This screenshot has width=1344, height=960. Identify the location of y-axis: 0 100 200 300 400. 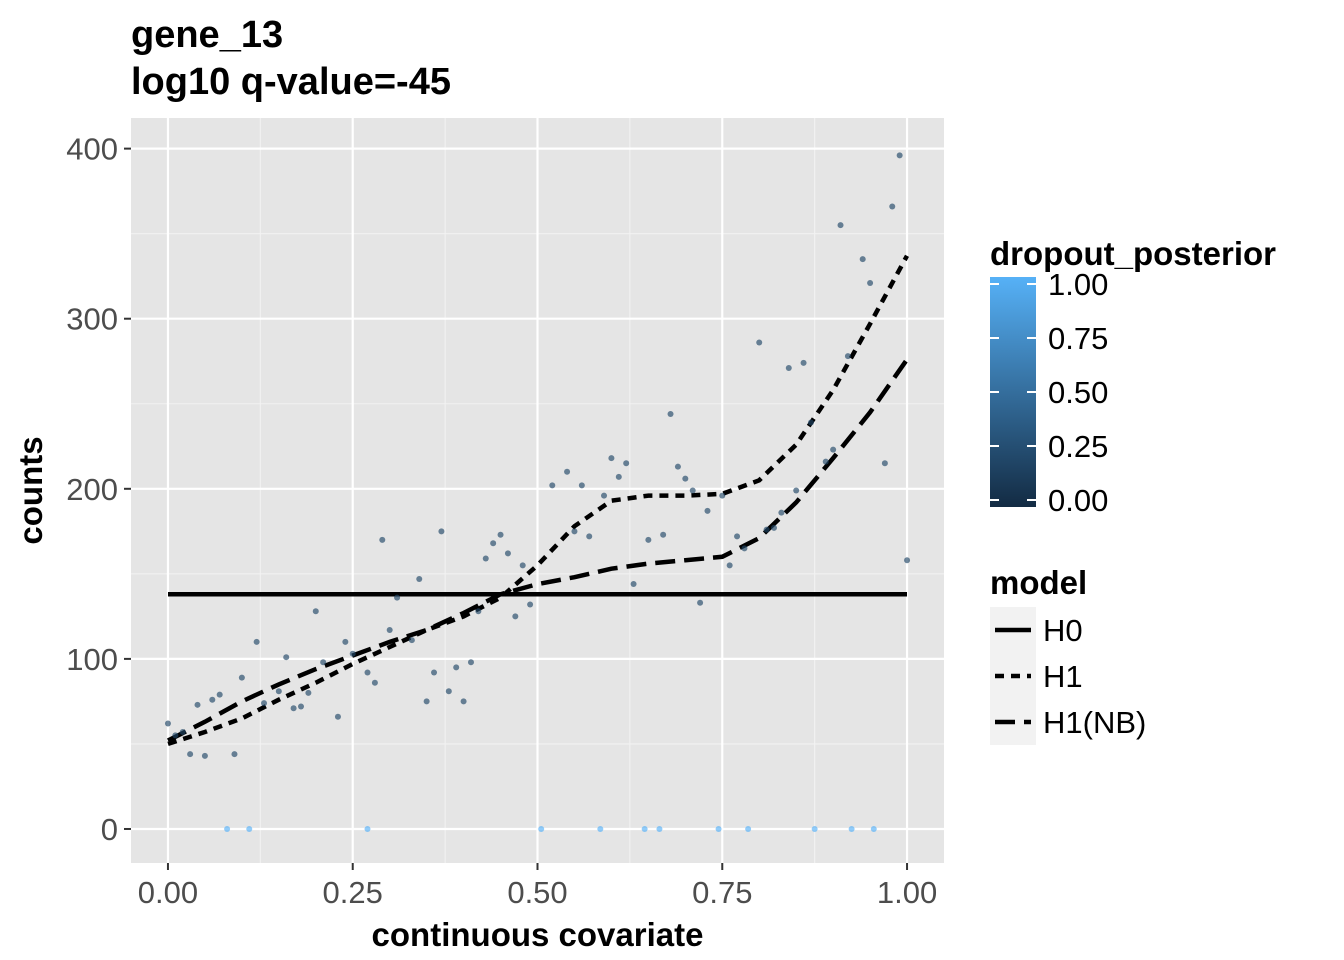
(98, 489).